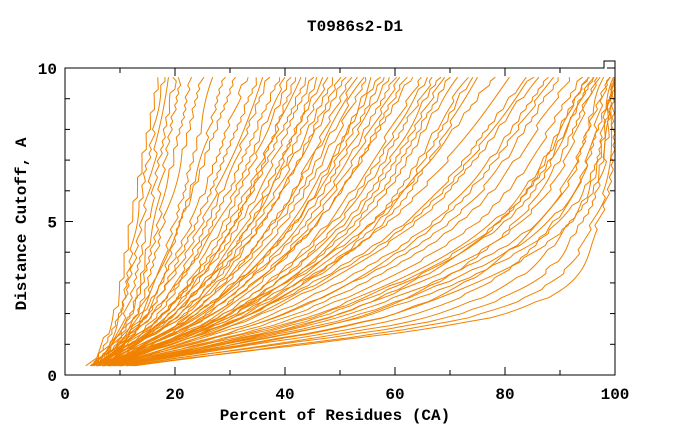  I want to click on x-tick-label: 100, so click(615, 395).